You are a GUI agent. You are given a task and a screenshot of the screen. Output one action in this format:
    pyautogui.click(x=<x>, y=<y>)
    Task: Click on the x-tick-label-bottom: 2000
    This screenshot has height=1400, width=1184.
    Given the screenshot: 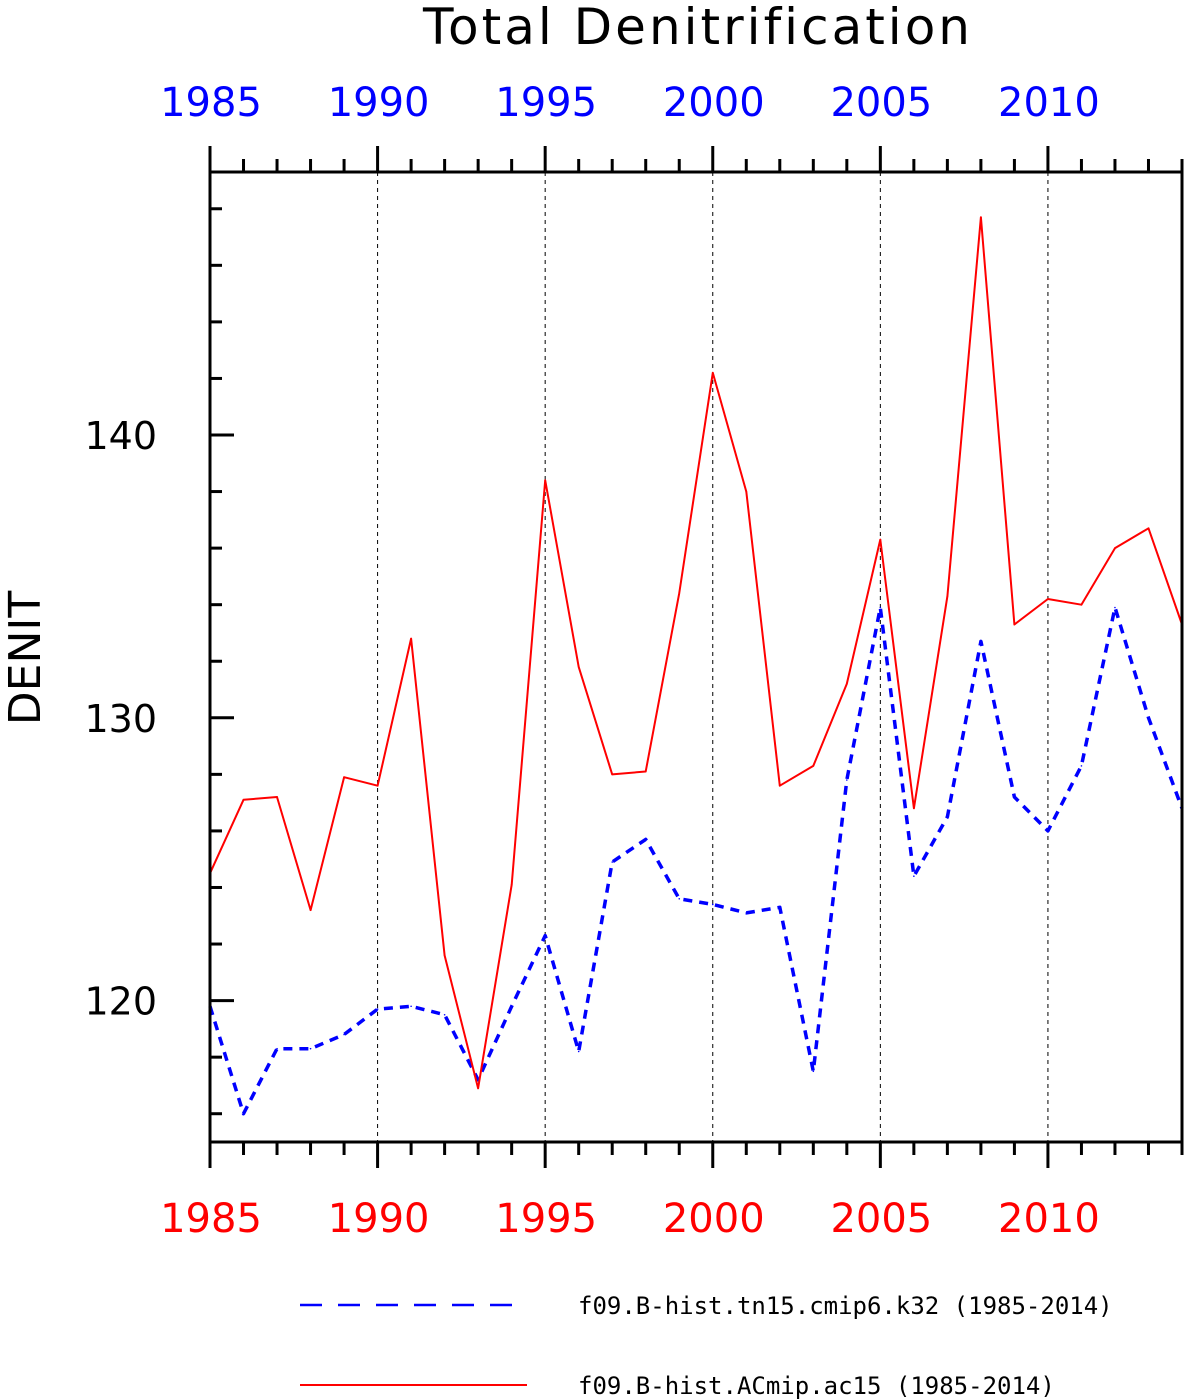 What is the action you would take?
    pyautogui.click(x=714, y=1219)
    